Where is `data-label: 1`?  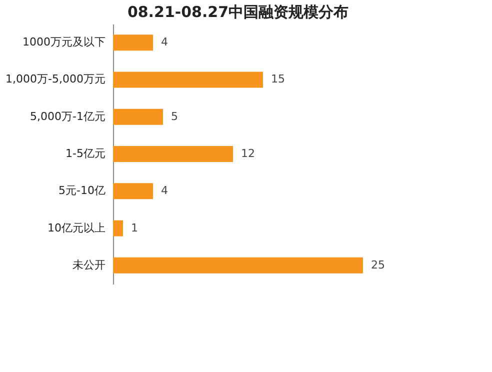
data-label: 1 is located at coordinates (134, 227).